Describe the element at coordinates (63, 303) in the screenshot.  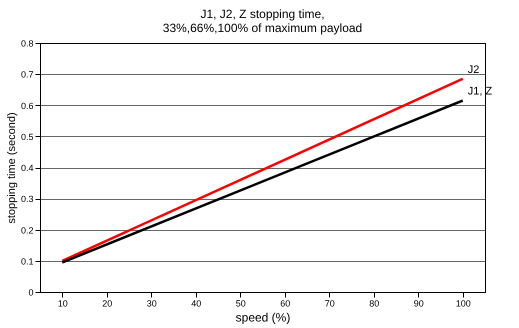
I see `x-tick-label: 10` at that location.